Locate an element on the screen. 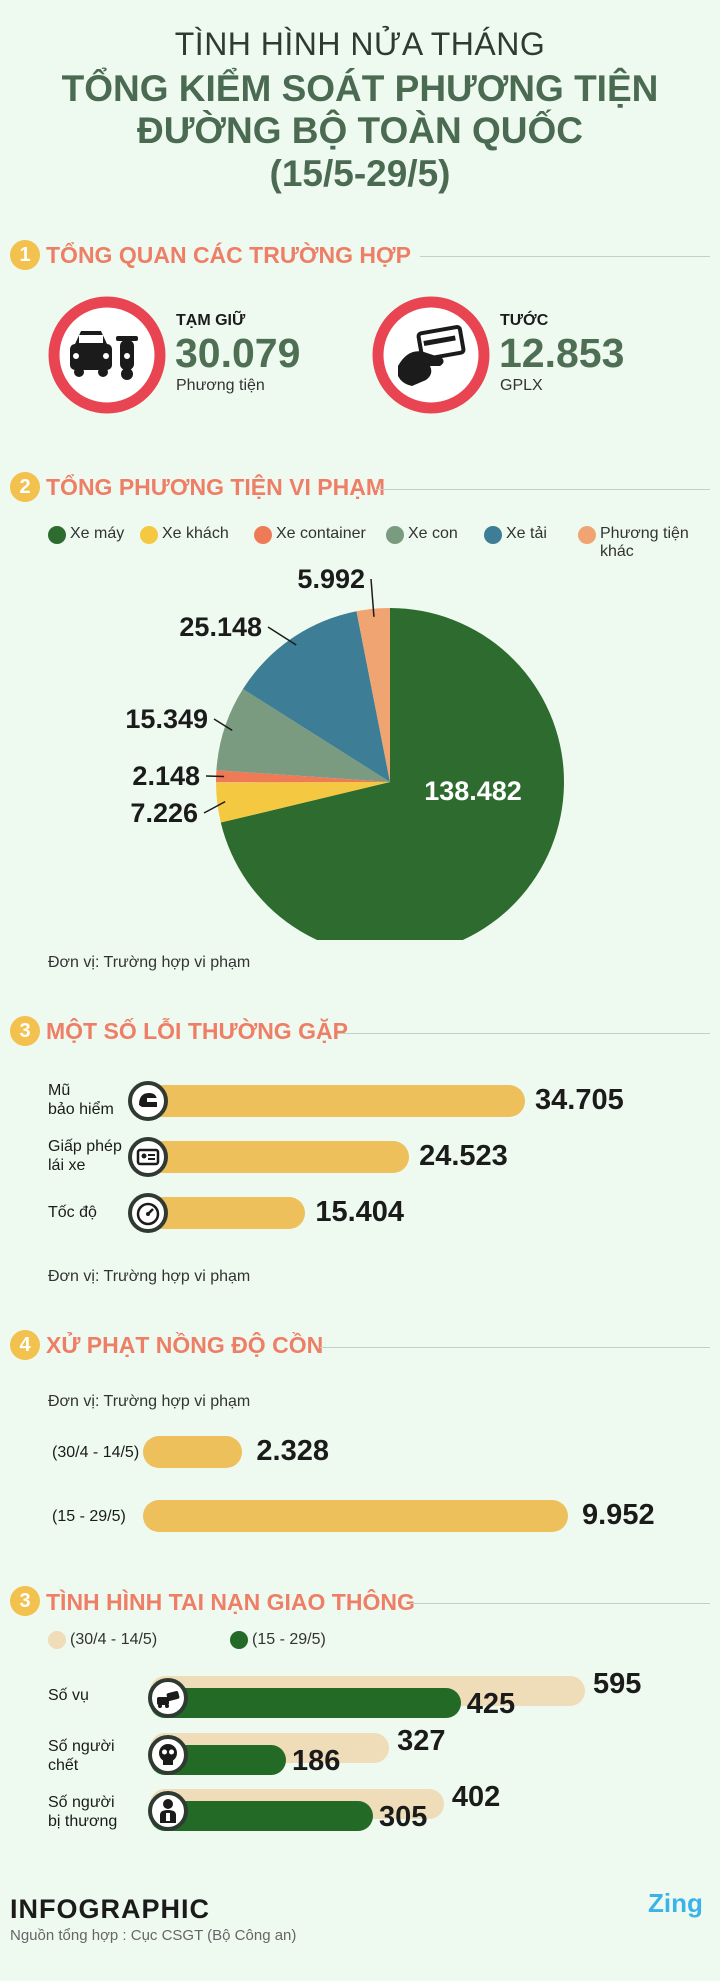 The image size is (720, 1981). license-card-icon is located at coordinates (148, 1157).